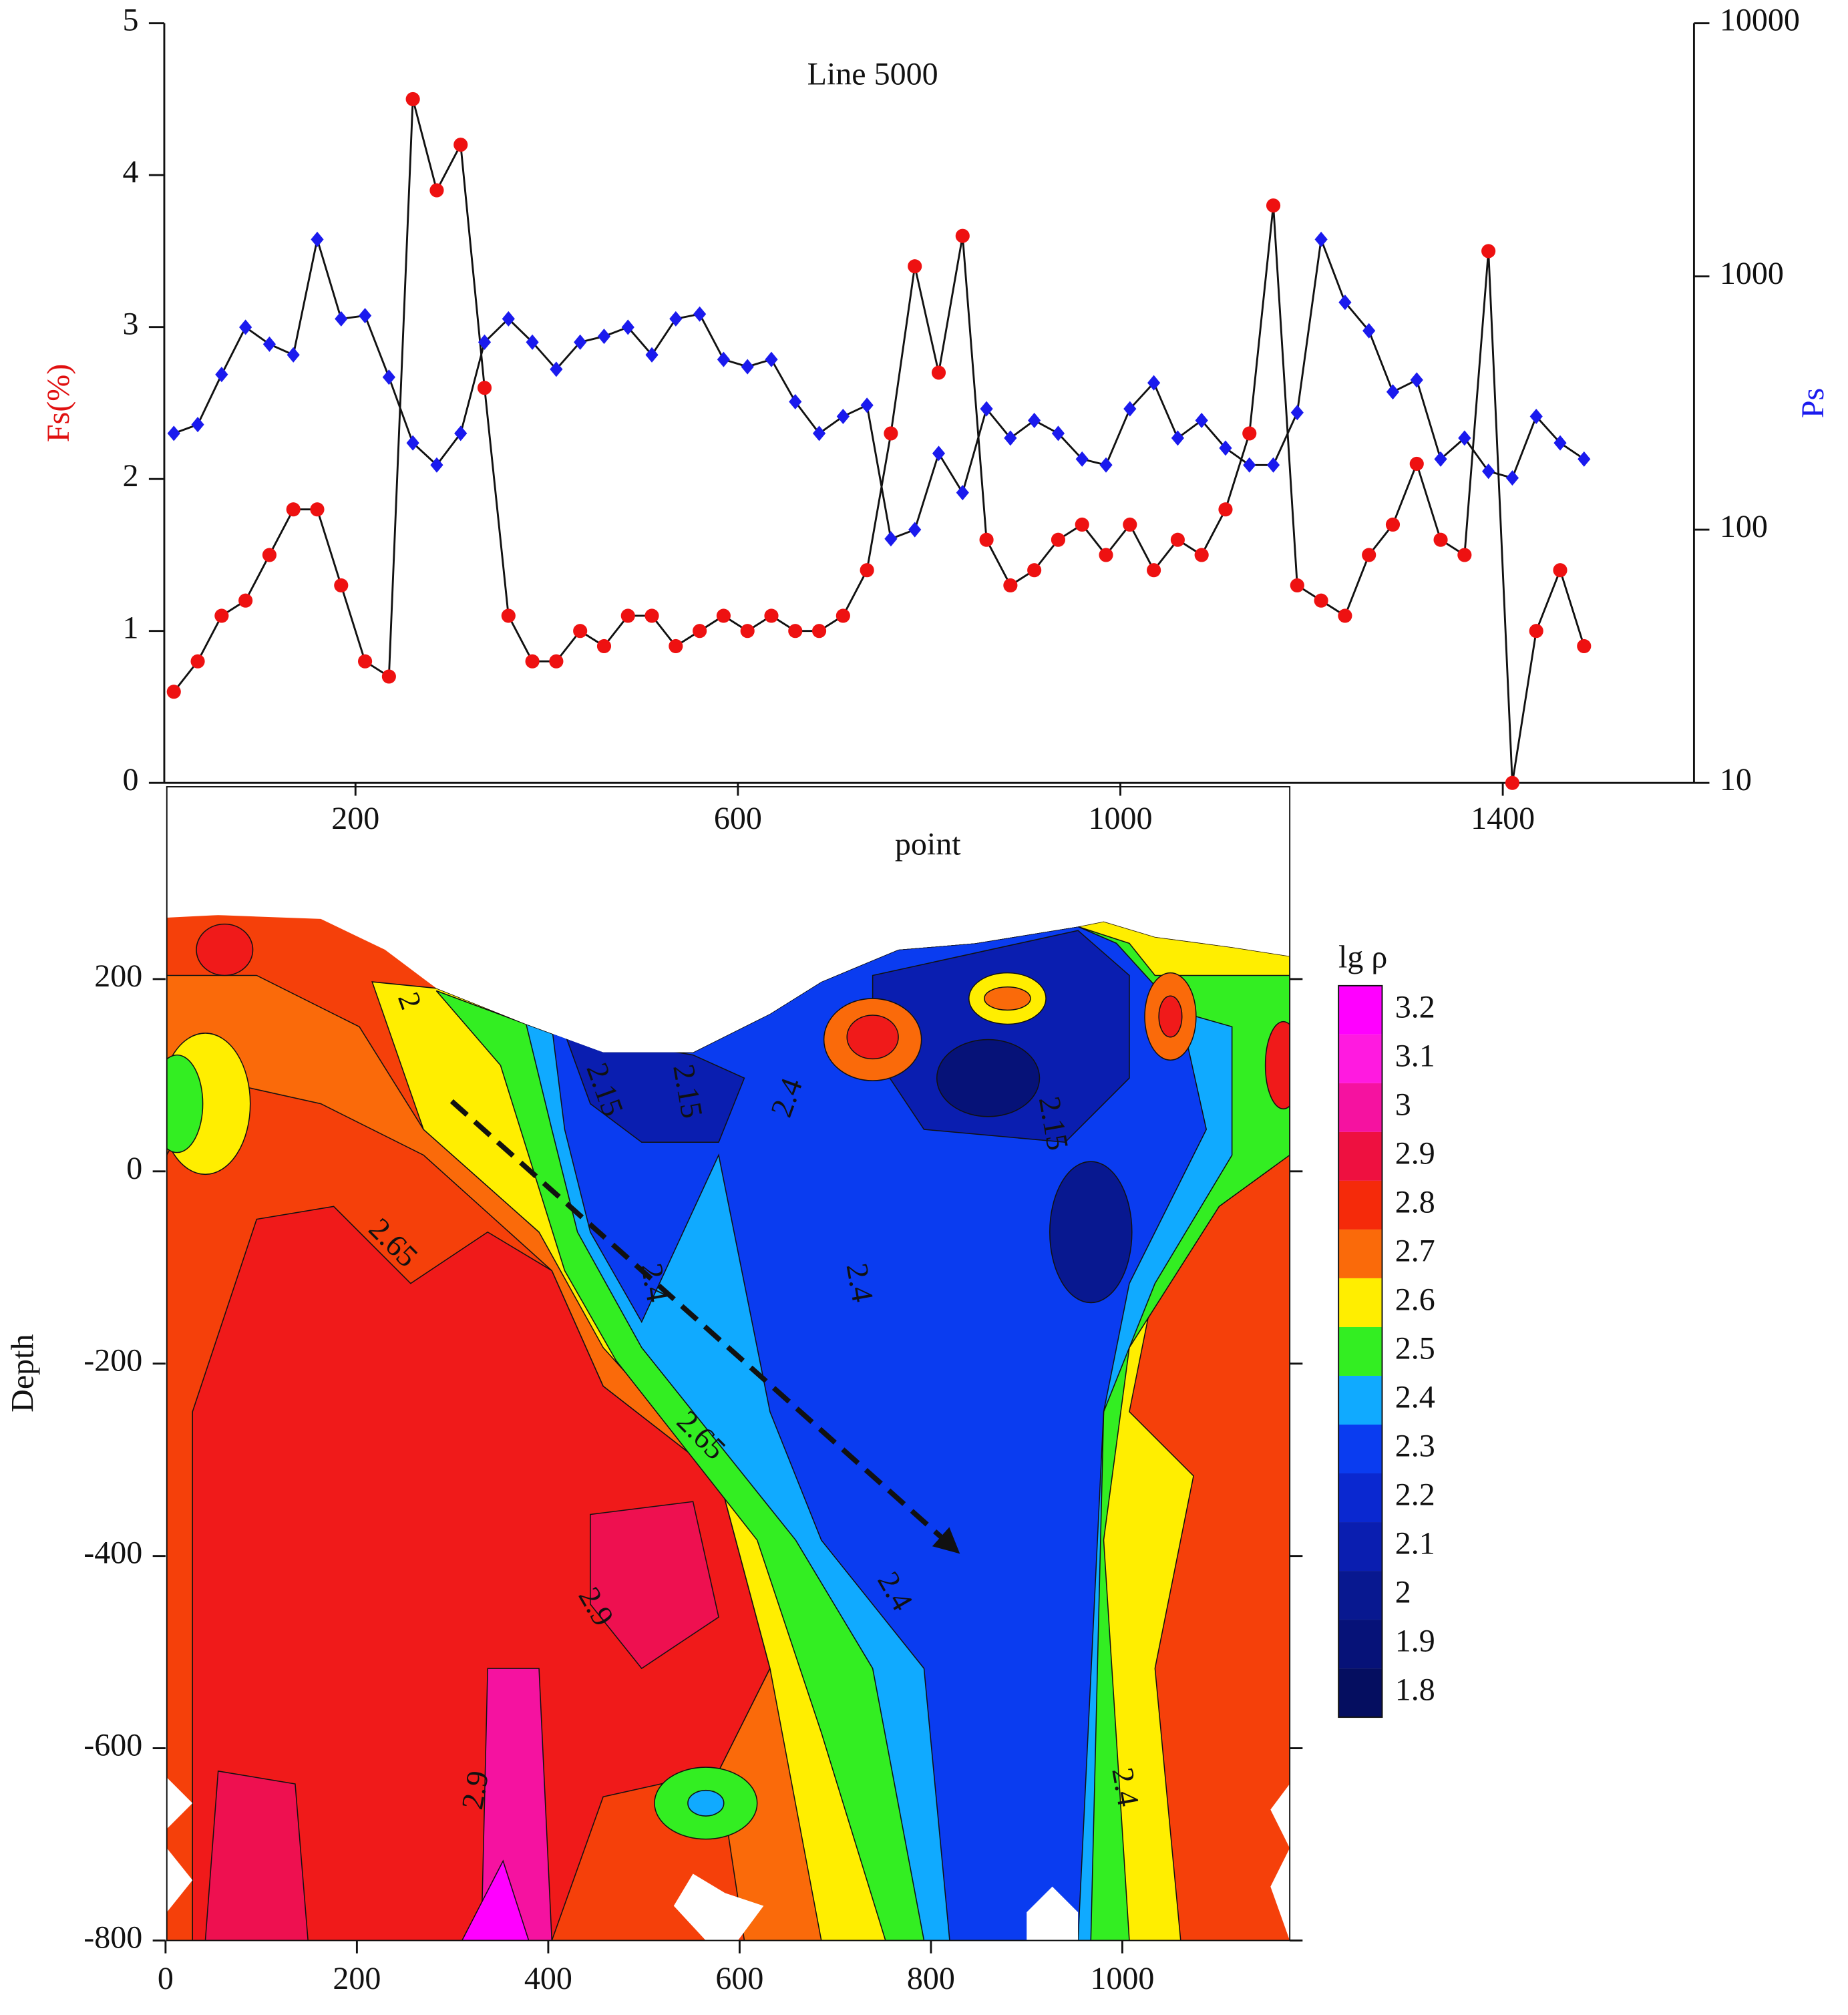 This screenshot has height=2015, width=1848. I want to click on colorbar-label: 2.1, so click(1415, 1544).